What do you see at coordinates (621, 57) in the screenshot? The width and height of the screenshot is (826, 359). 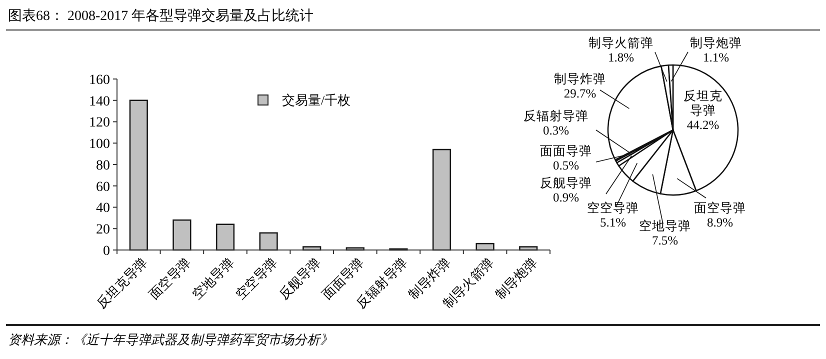 I see `data-label: 1.8%` at bounding box center [621, 57].